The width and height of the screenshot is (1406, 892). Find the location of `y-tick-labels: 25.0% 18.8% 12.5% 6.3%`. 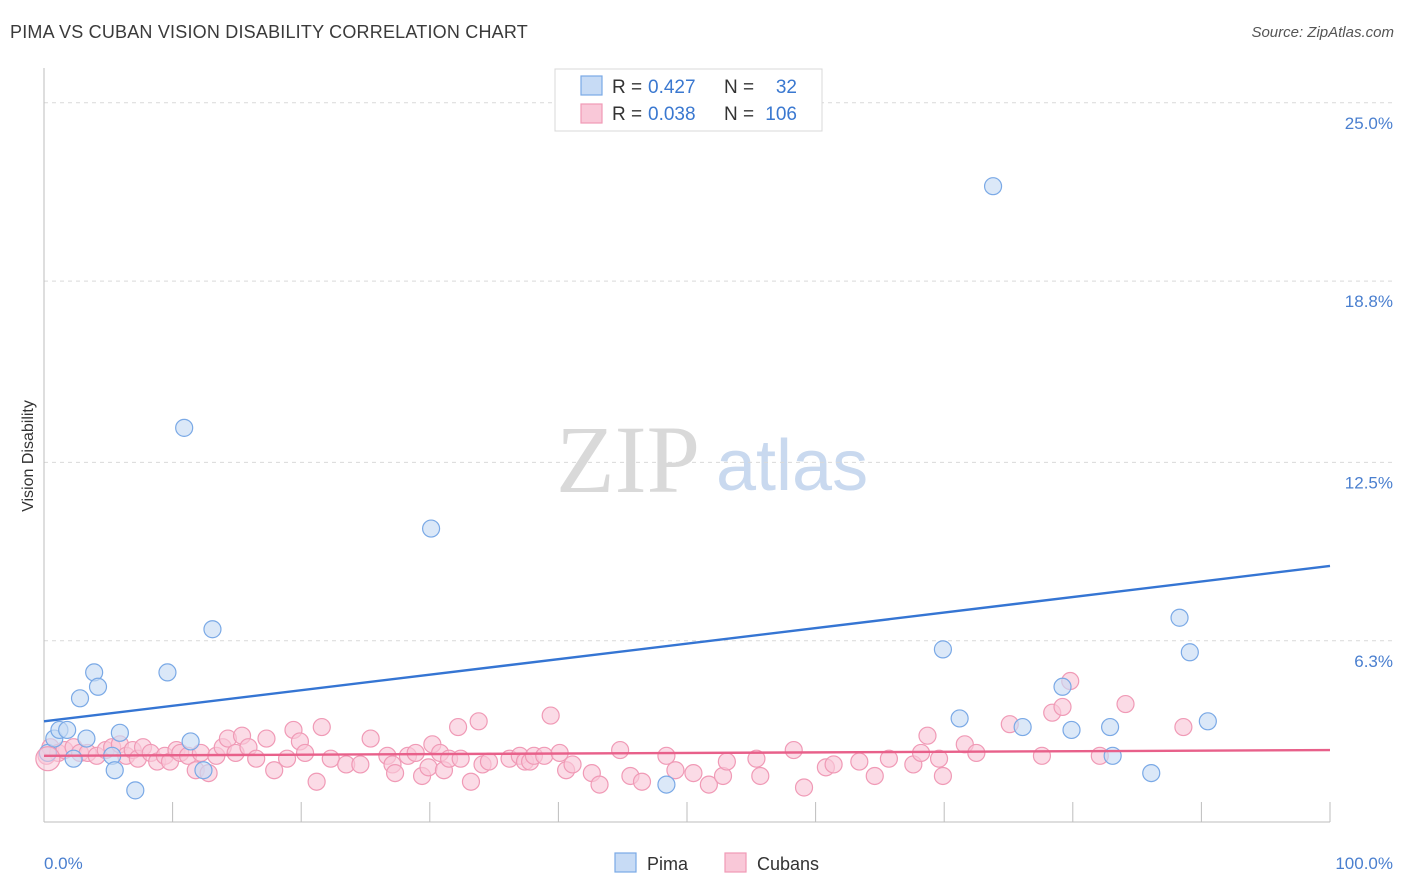

y-tick-labels: 25.0% 18.8% 12.5% 6.3% is located at coordinates (1369, 392).